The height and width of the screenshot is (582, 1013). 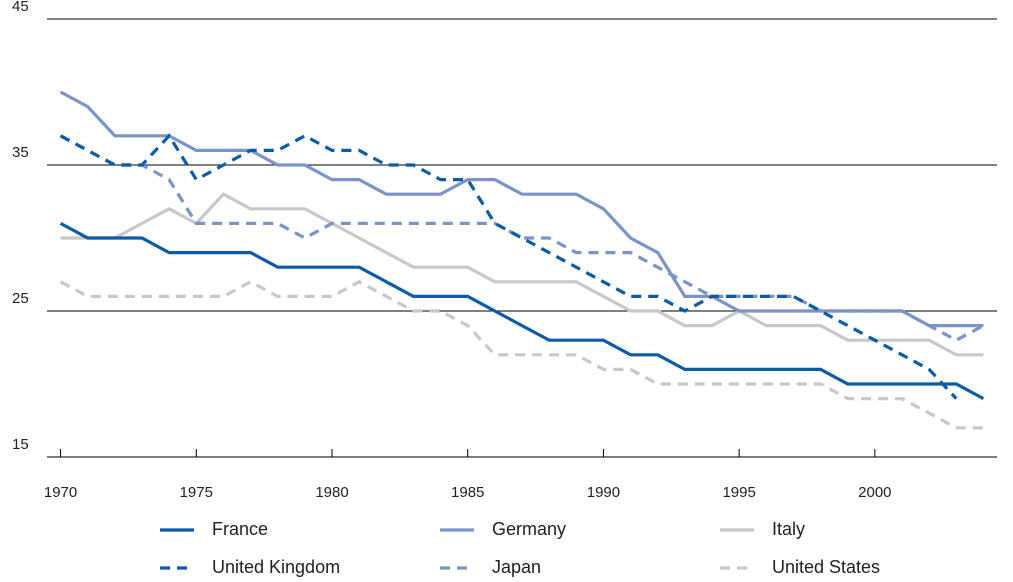 I want to click on x-tick-label: 1970, so click(x=60, y=492).